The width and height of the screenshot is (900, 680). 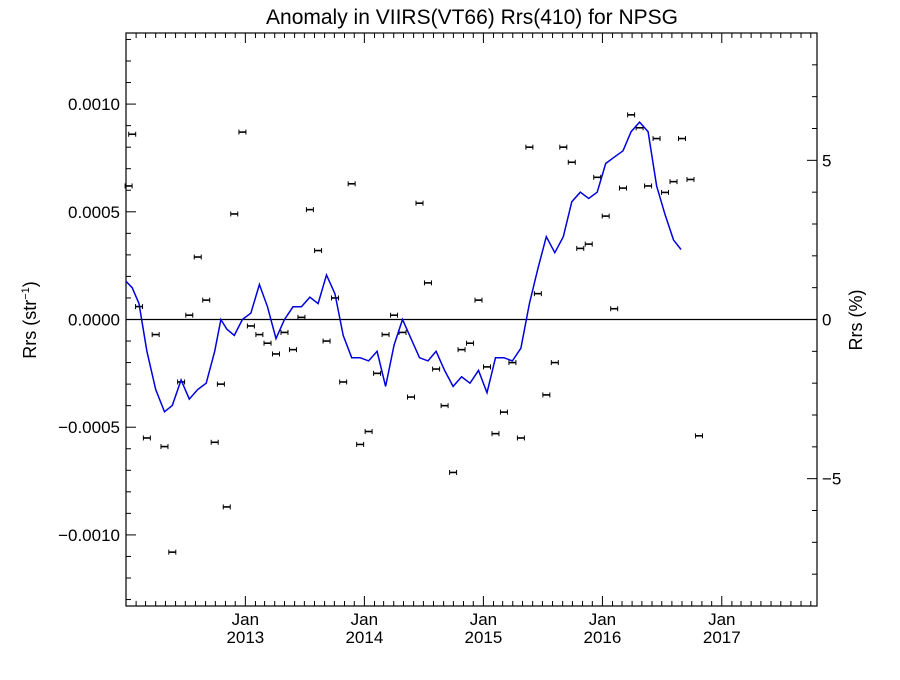 What do you see at coordinates (831, 479) in the screenshot?
I see `y2-tick-label: −5` at bounding box center [831, 479].